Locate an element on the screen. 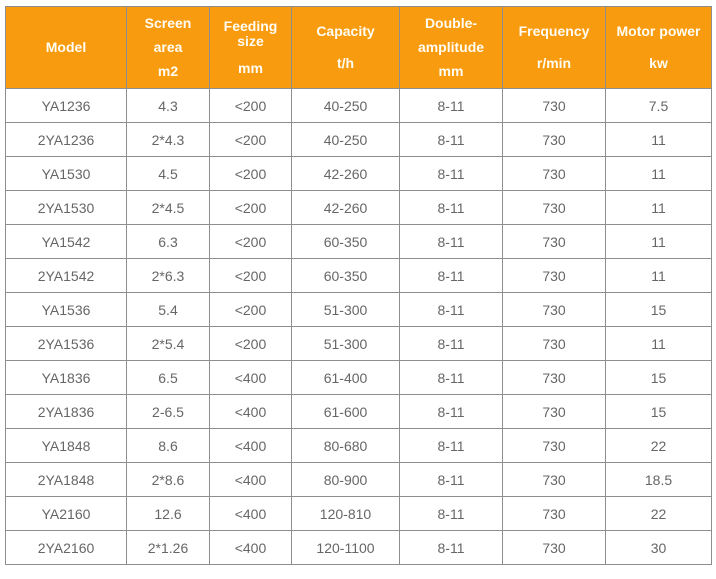  header-cell-feeding-size: Feeding size mm is located at coordinates (250, 47).